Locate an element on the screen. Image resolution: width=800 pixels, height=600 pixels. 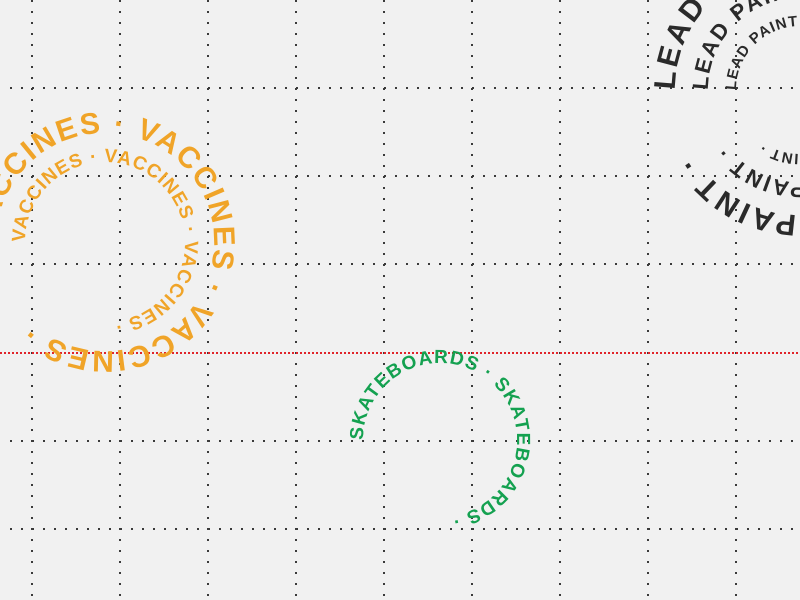
lead-paint-inner-ring: LEAD PAINT · LEAD PAINT · LEAD PAINT · is located at coordinates (761, 90).